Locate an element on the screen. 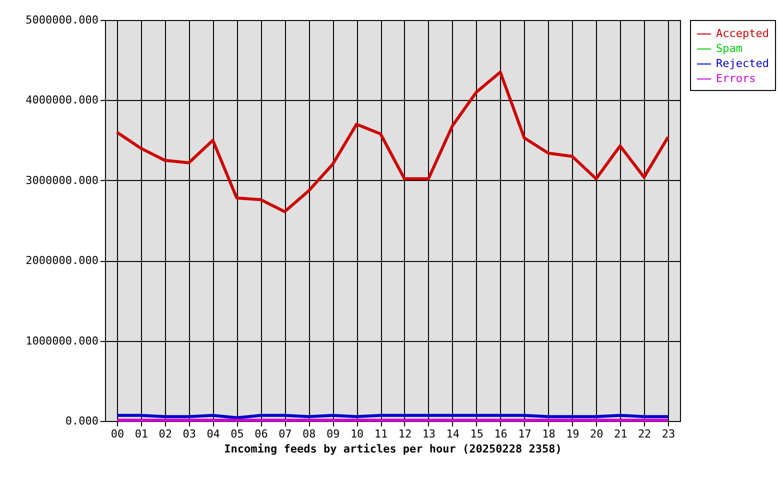 The width and height of the screenshot is (780, 480). x-tick-label: 16 is located at coordinates (501, 434).